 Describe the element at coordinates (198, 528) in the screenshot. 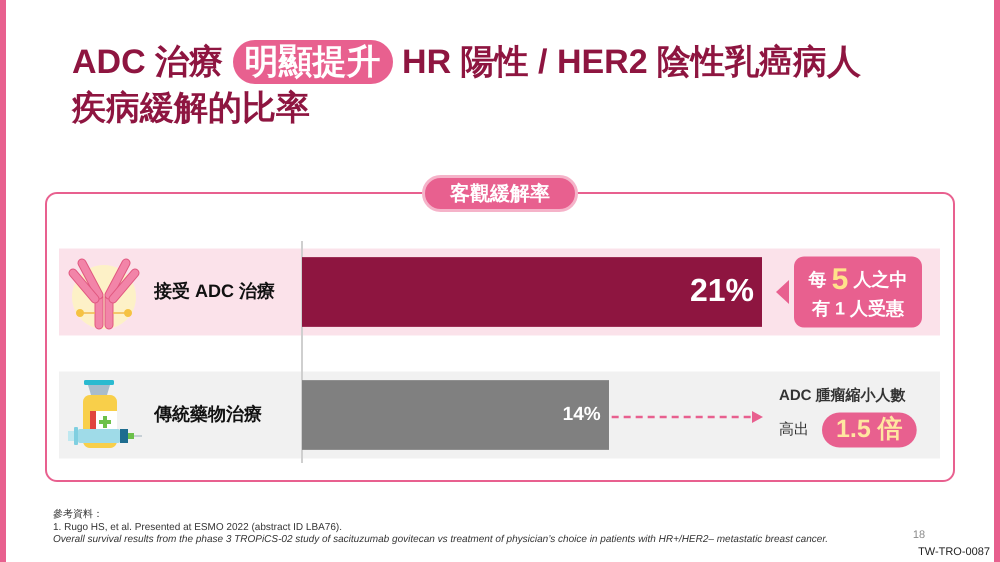

I see `text: 1. Rugo HS, et al. Presented at ESMO 2022 (abstract ID LBA76).` at that location.